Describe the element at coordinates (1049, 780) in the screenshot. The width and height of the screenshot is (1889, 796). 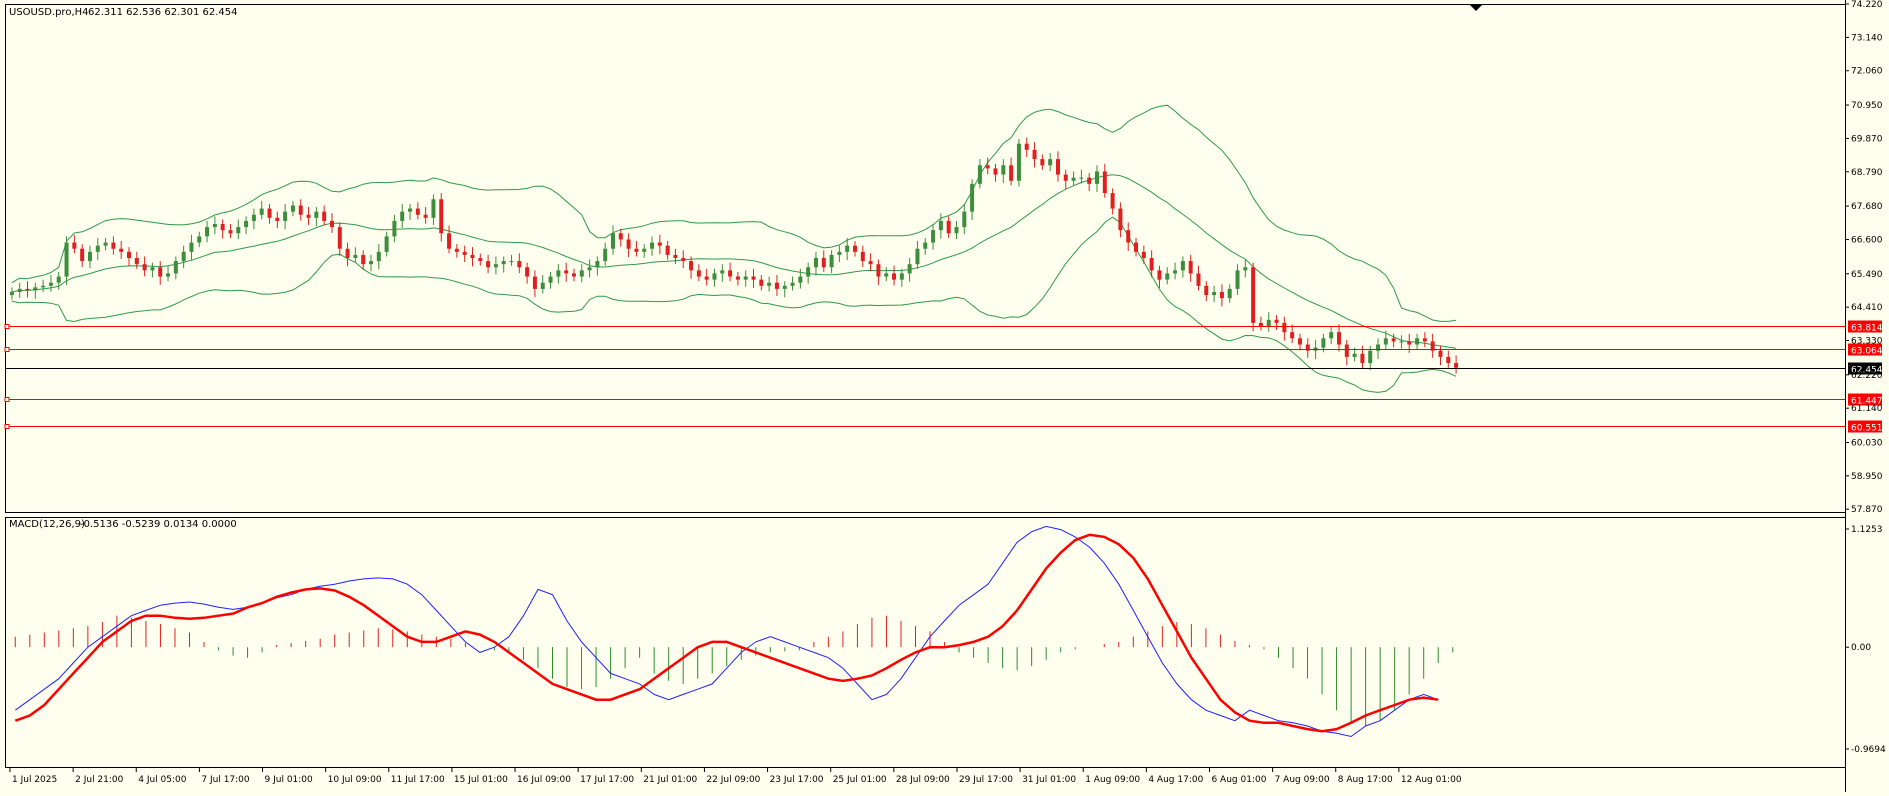
I see `time-tick-label: 31 Jul 01:00` at that location.